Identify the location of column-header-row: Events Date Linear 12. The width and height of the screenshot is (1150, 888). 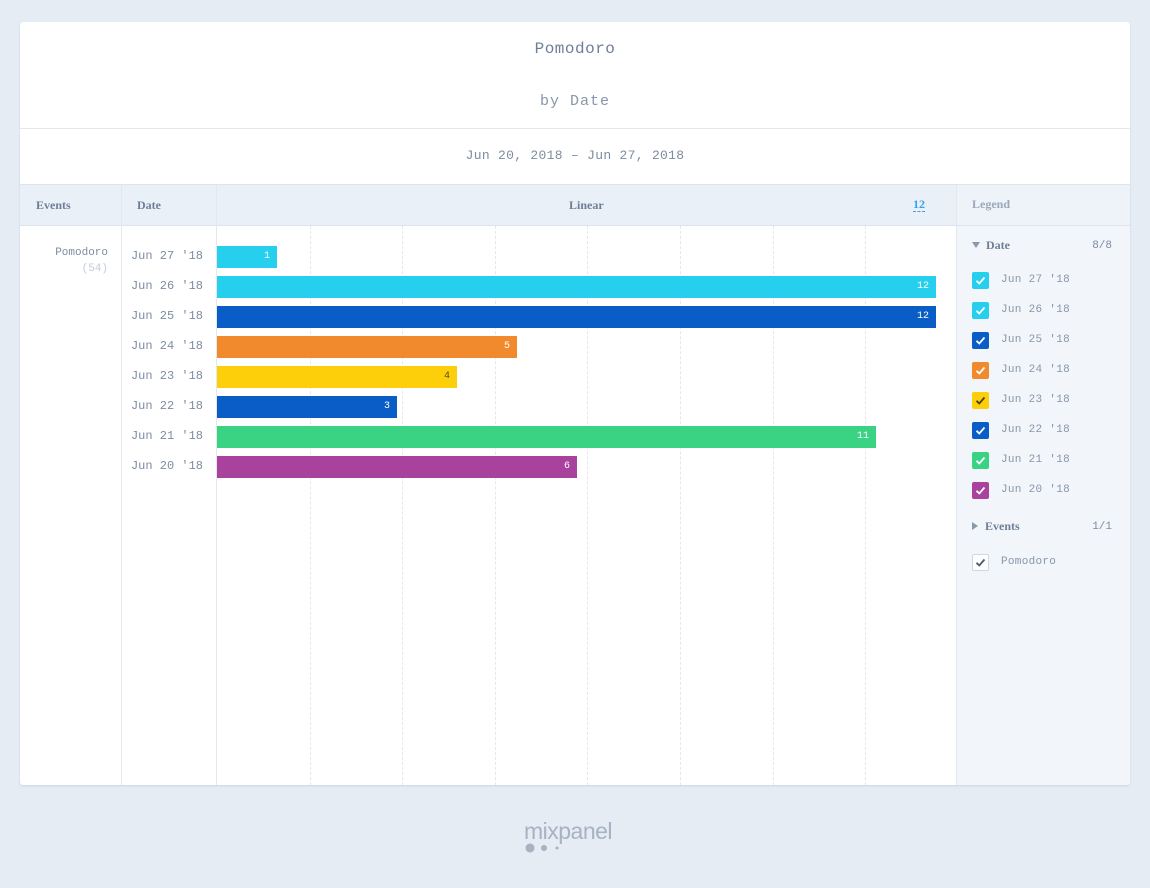
(575, 205).